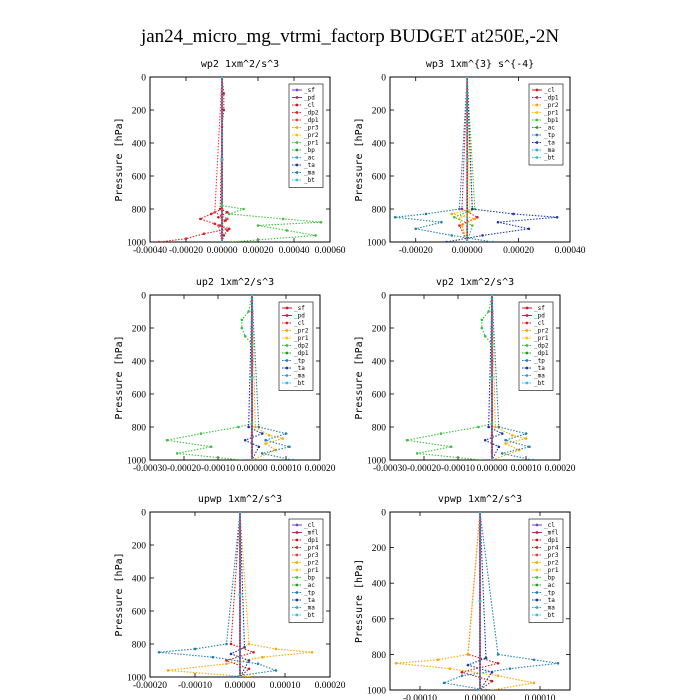 This screenshot has width=700, height=700. What do you see at coordinates (502, 159) in the screenshot?
I see `series-line-ta` at bounding box center [502, 159].